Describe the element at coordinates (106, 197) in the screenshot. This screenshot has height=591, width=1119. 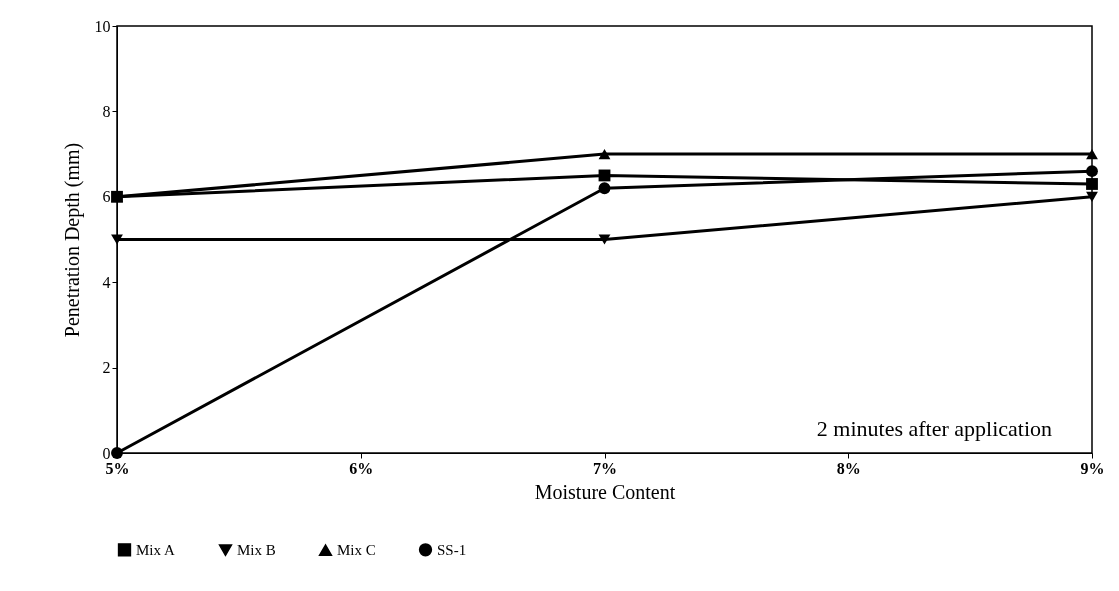
I see `y-tick-label: 6` at that location.